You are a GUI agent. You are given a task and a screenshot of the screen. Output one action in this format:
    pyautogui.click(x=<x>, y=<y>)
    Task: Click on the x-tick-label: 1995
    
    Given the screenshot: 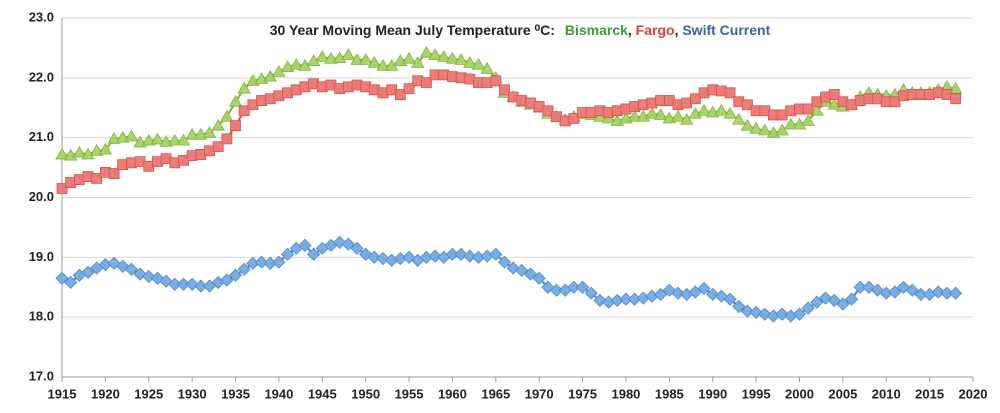 What is the action you would take?
    pyautogui.click(x=756, y=393)
    